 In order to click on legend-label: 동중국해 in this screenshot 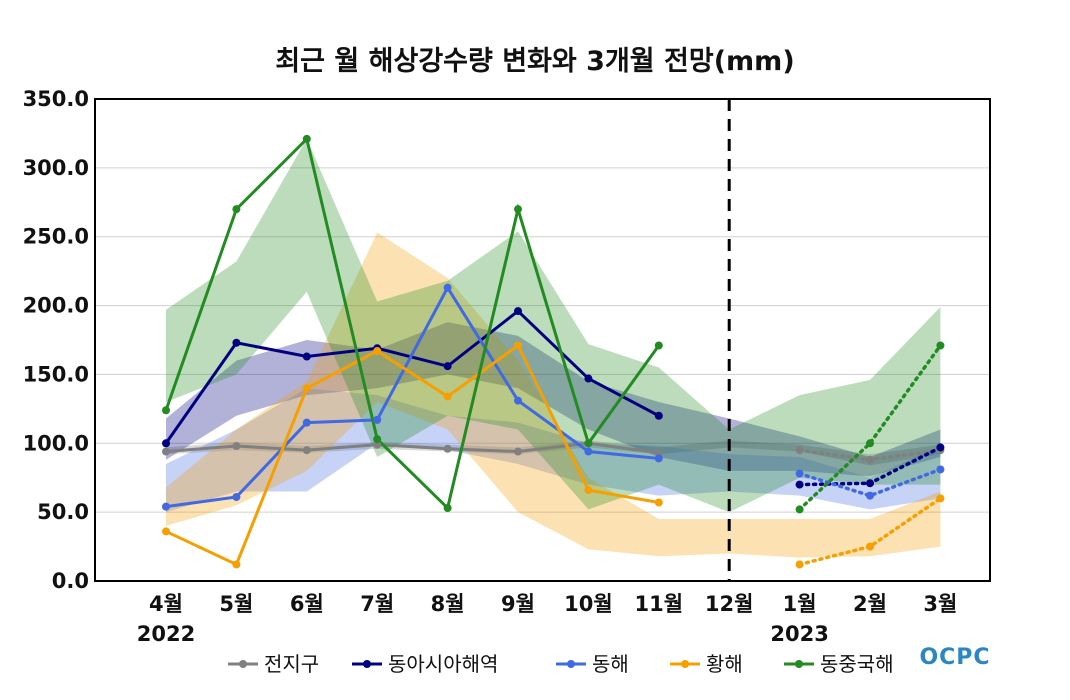, I will do `click(857, 664)`.